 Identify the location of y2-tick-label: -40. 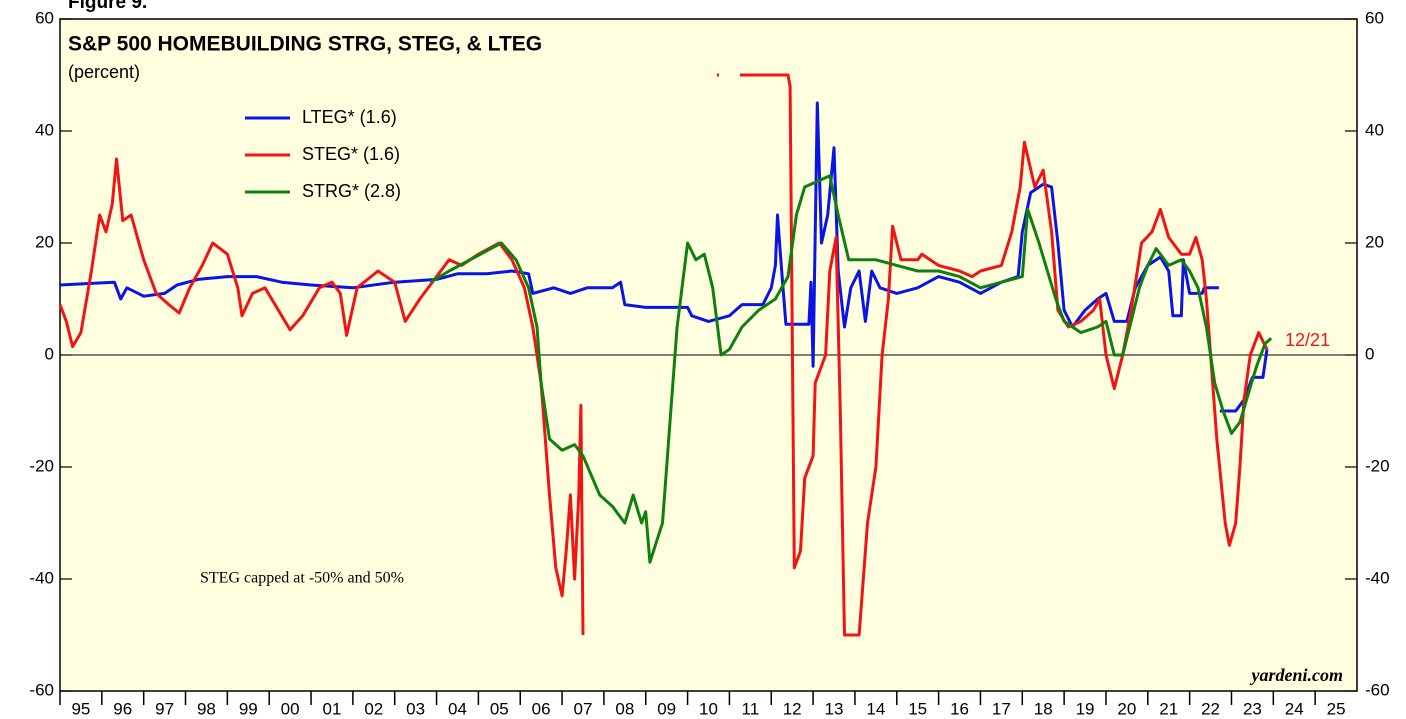
(1377, 577).